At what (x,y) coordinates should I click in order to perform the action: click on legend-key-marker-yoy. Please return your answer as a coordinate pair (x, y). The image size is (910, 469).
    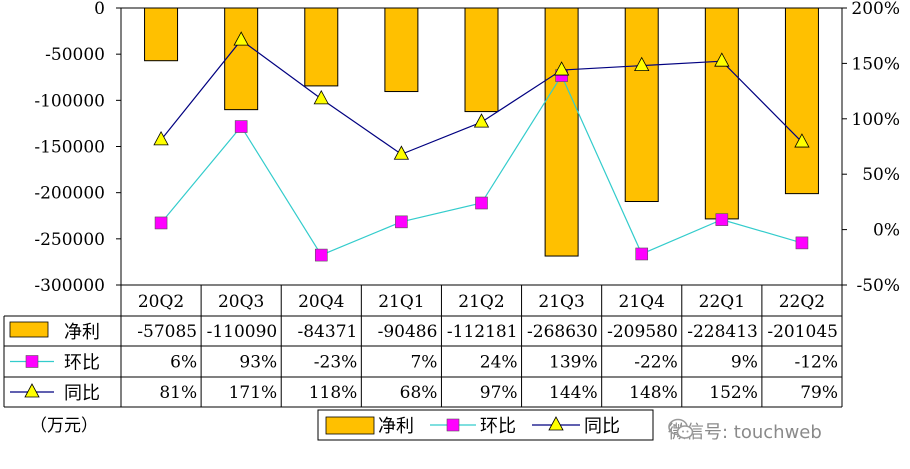
    Looking at the image, I should click on (556, 423).